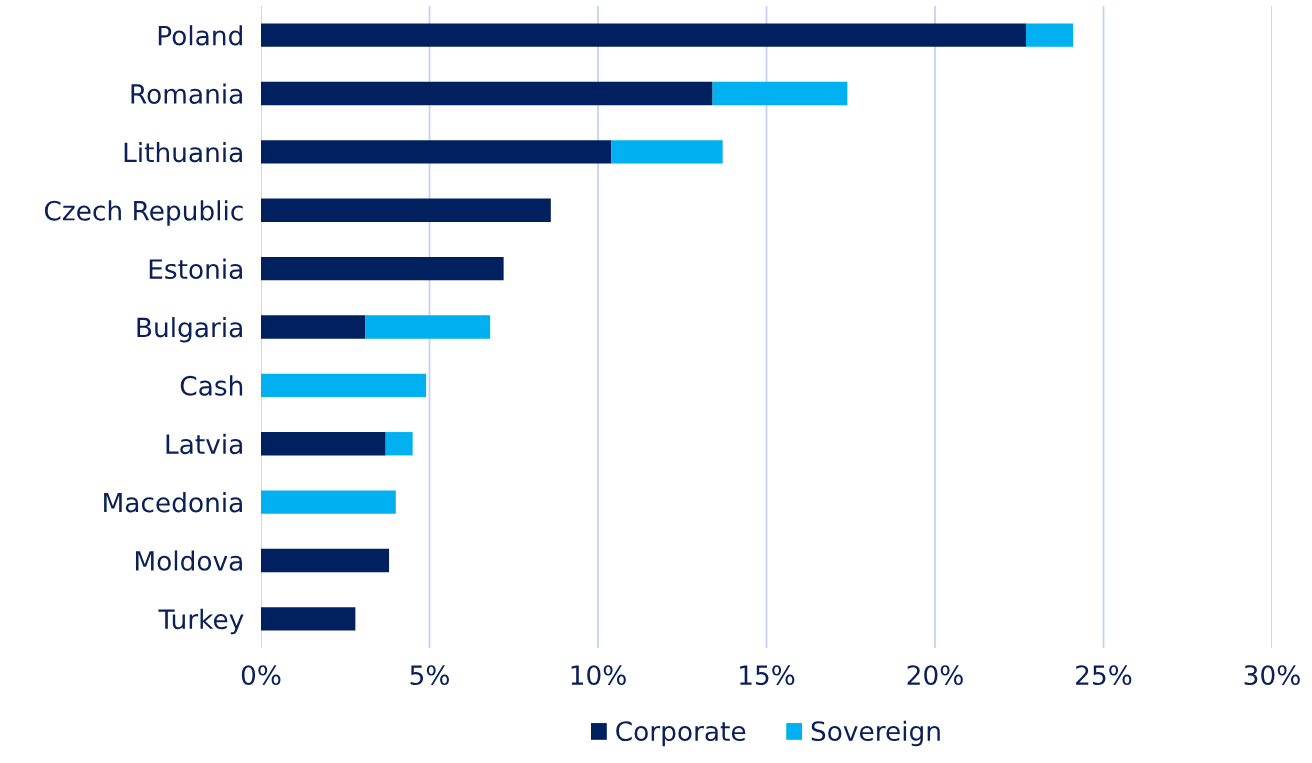 This screenshot has width=1312, height=763. I want to click on x-tick-label: 20%, so click(935, 675).